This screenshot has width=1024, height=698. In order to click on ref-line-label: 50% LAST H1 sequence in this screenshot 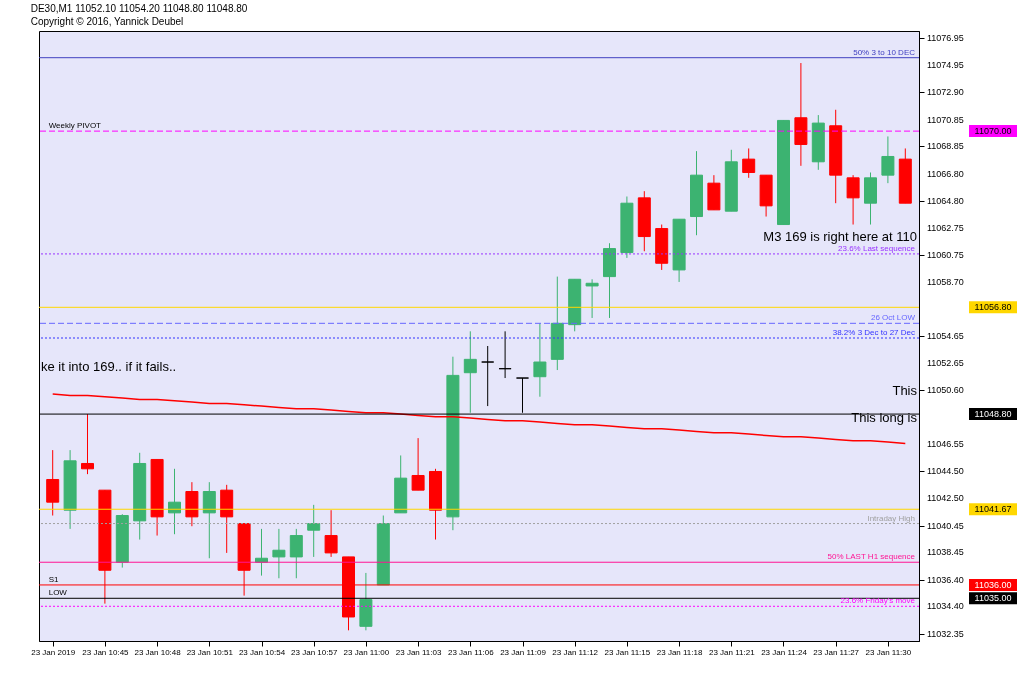, I will do `click(871, 557)`.